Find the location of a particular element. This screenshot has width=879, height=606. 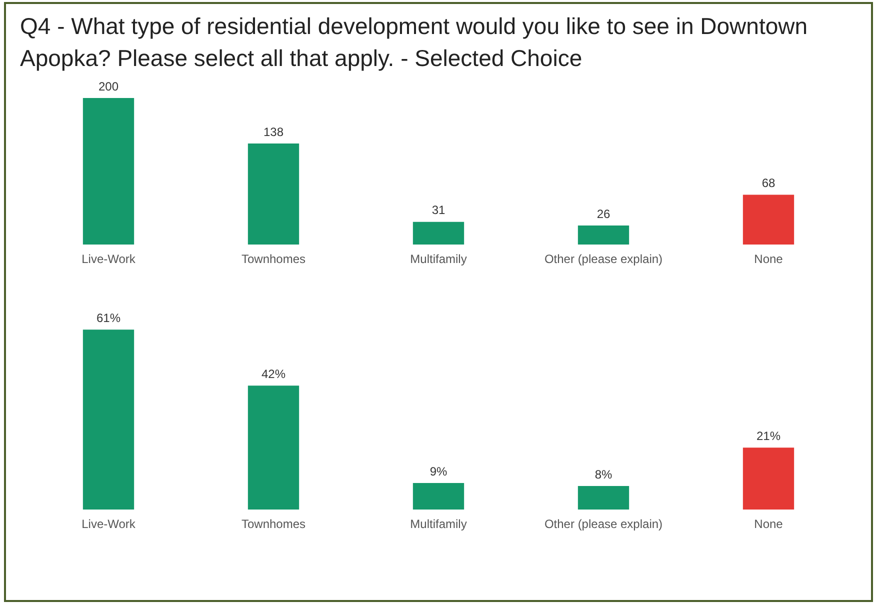

data-label: 68 is located at coordinates (769, 183).